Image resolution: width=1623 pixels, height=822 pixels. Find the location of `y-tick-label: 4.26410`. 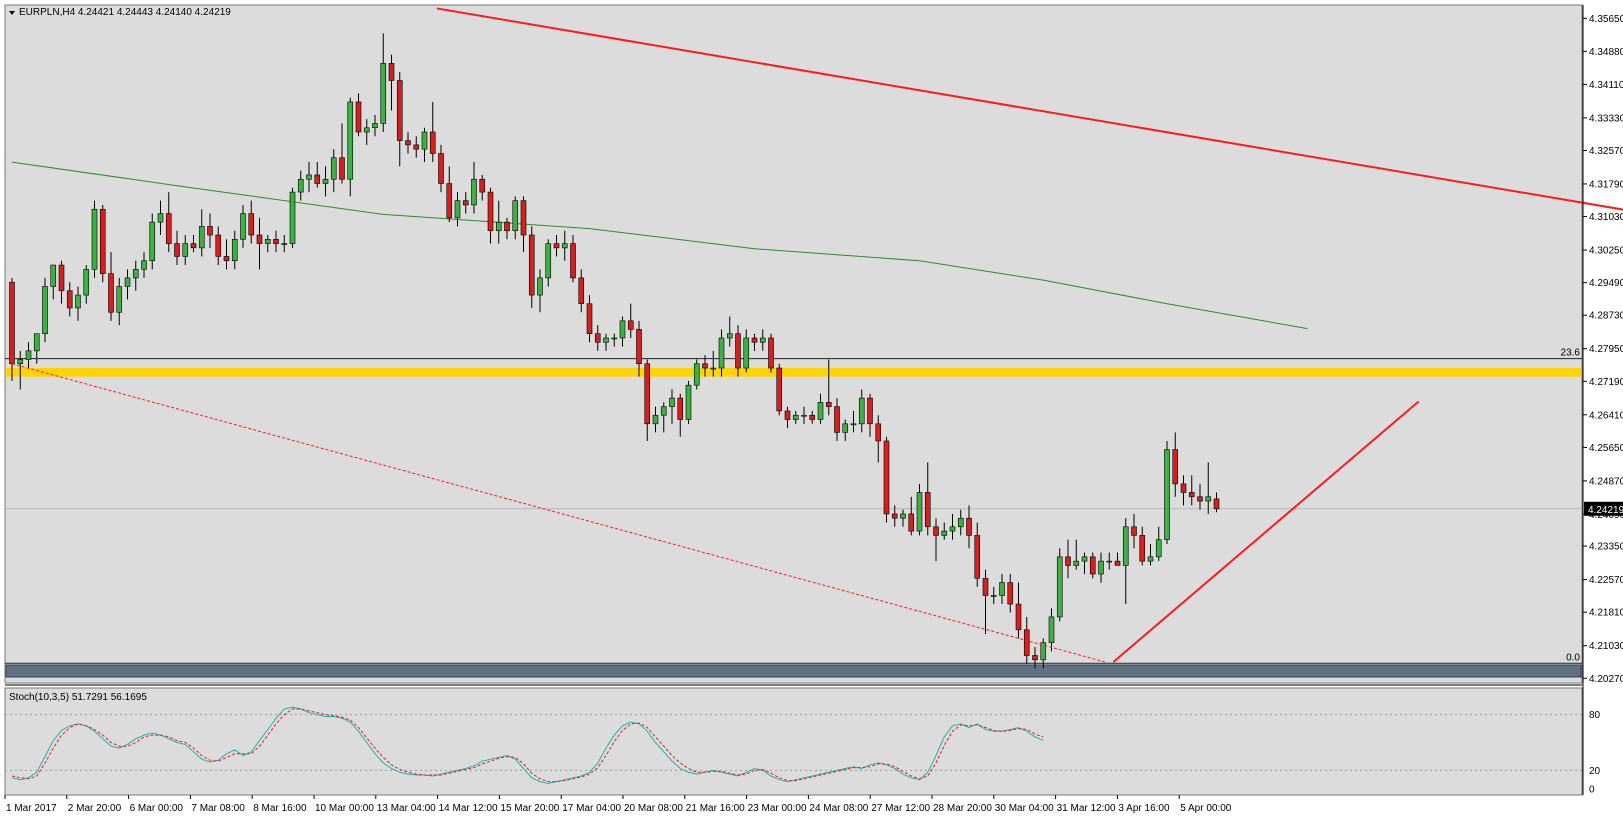

y-tick-label: 4.26410 is located at coordinates (1606, 415).